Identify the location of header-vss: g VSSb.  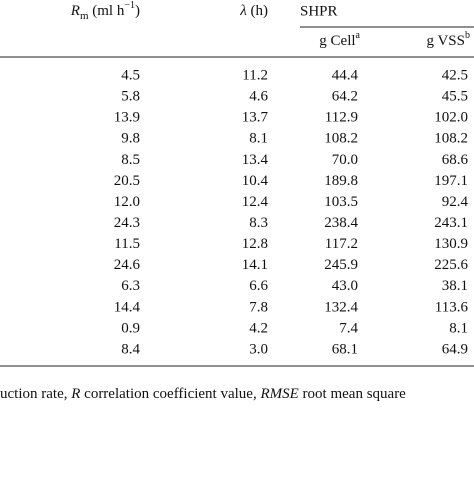
(449, 39).